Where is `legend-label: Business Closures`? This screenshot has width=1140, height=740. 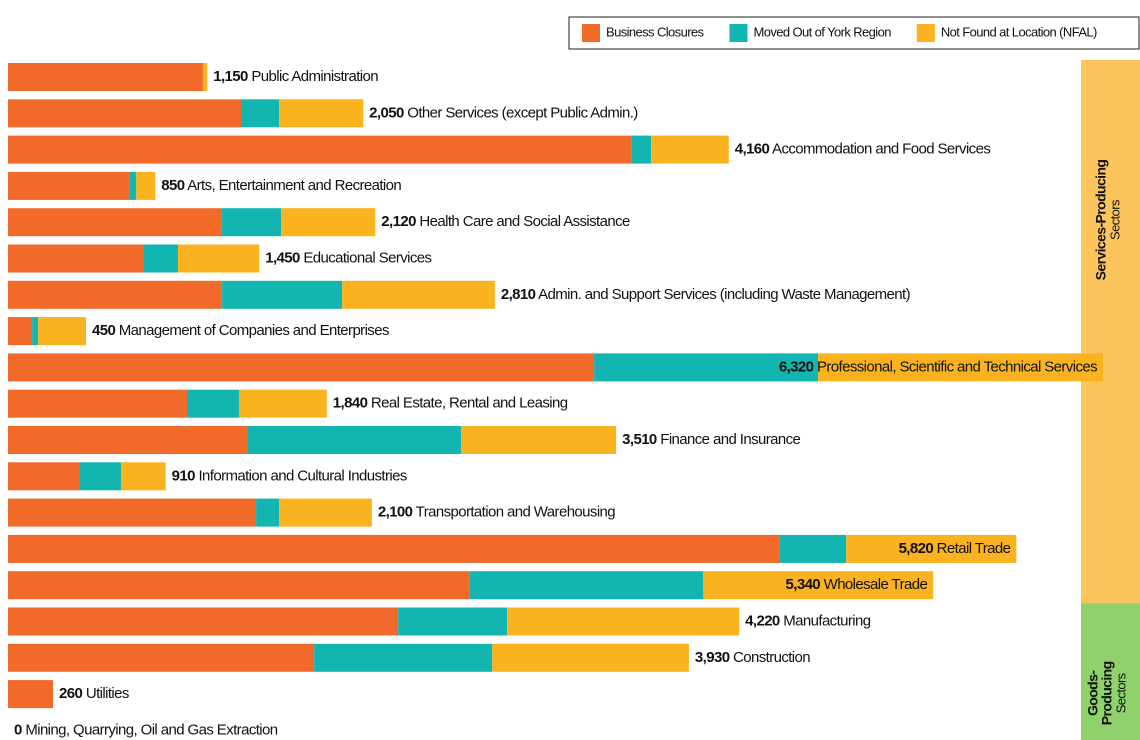
legend-label: Business Closures is located at coordinates (655, 31).